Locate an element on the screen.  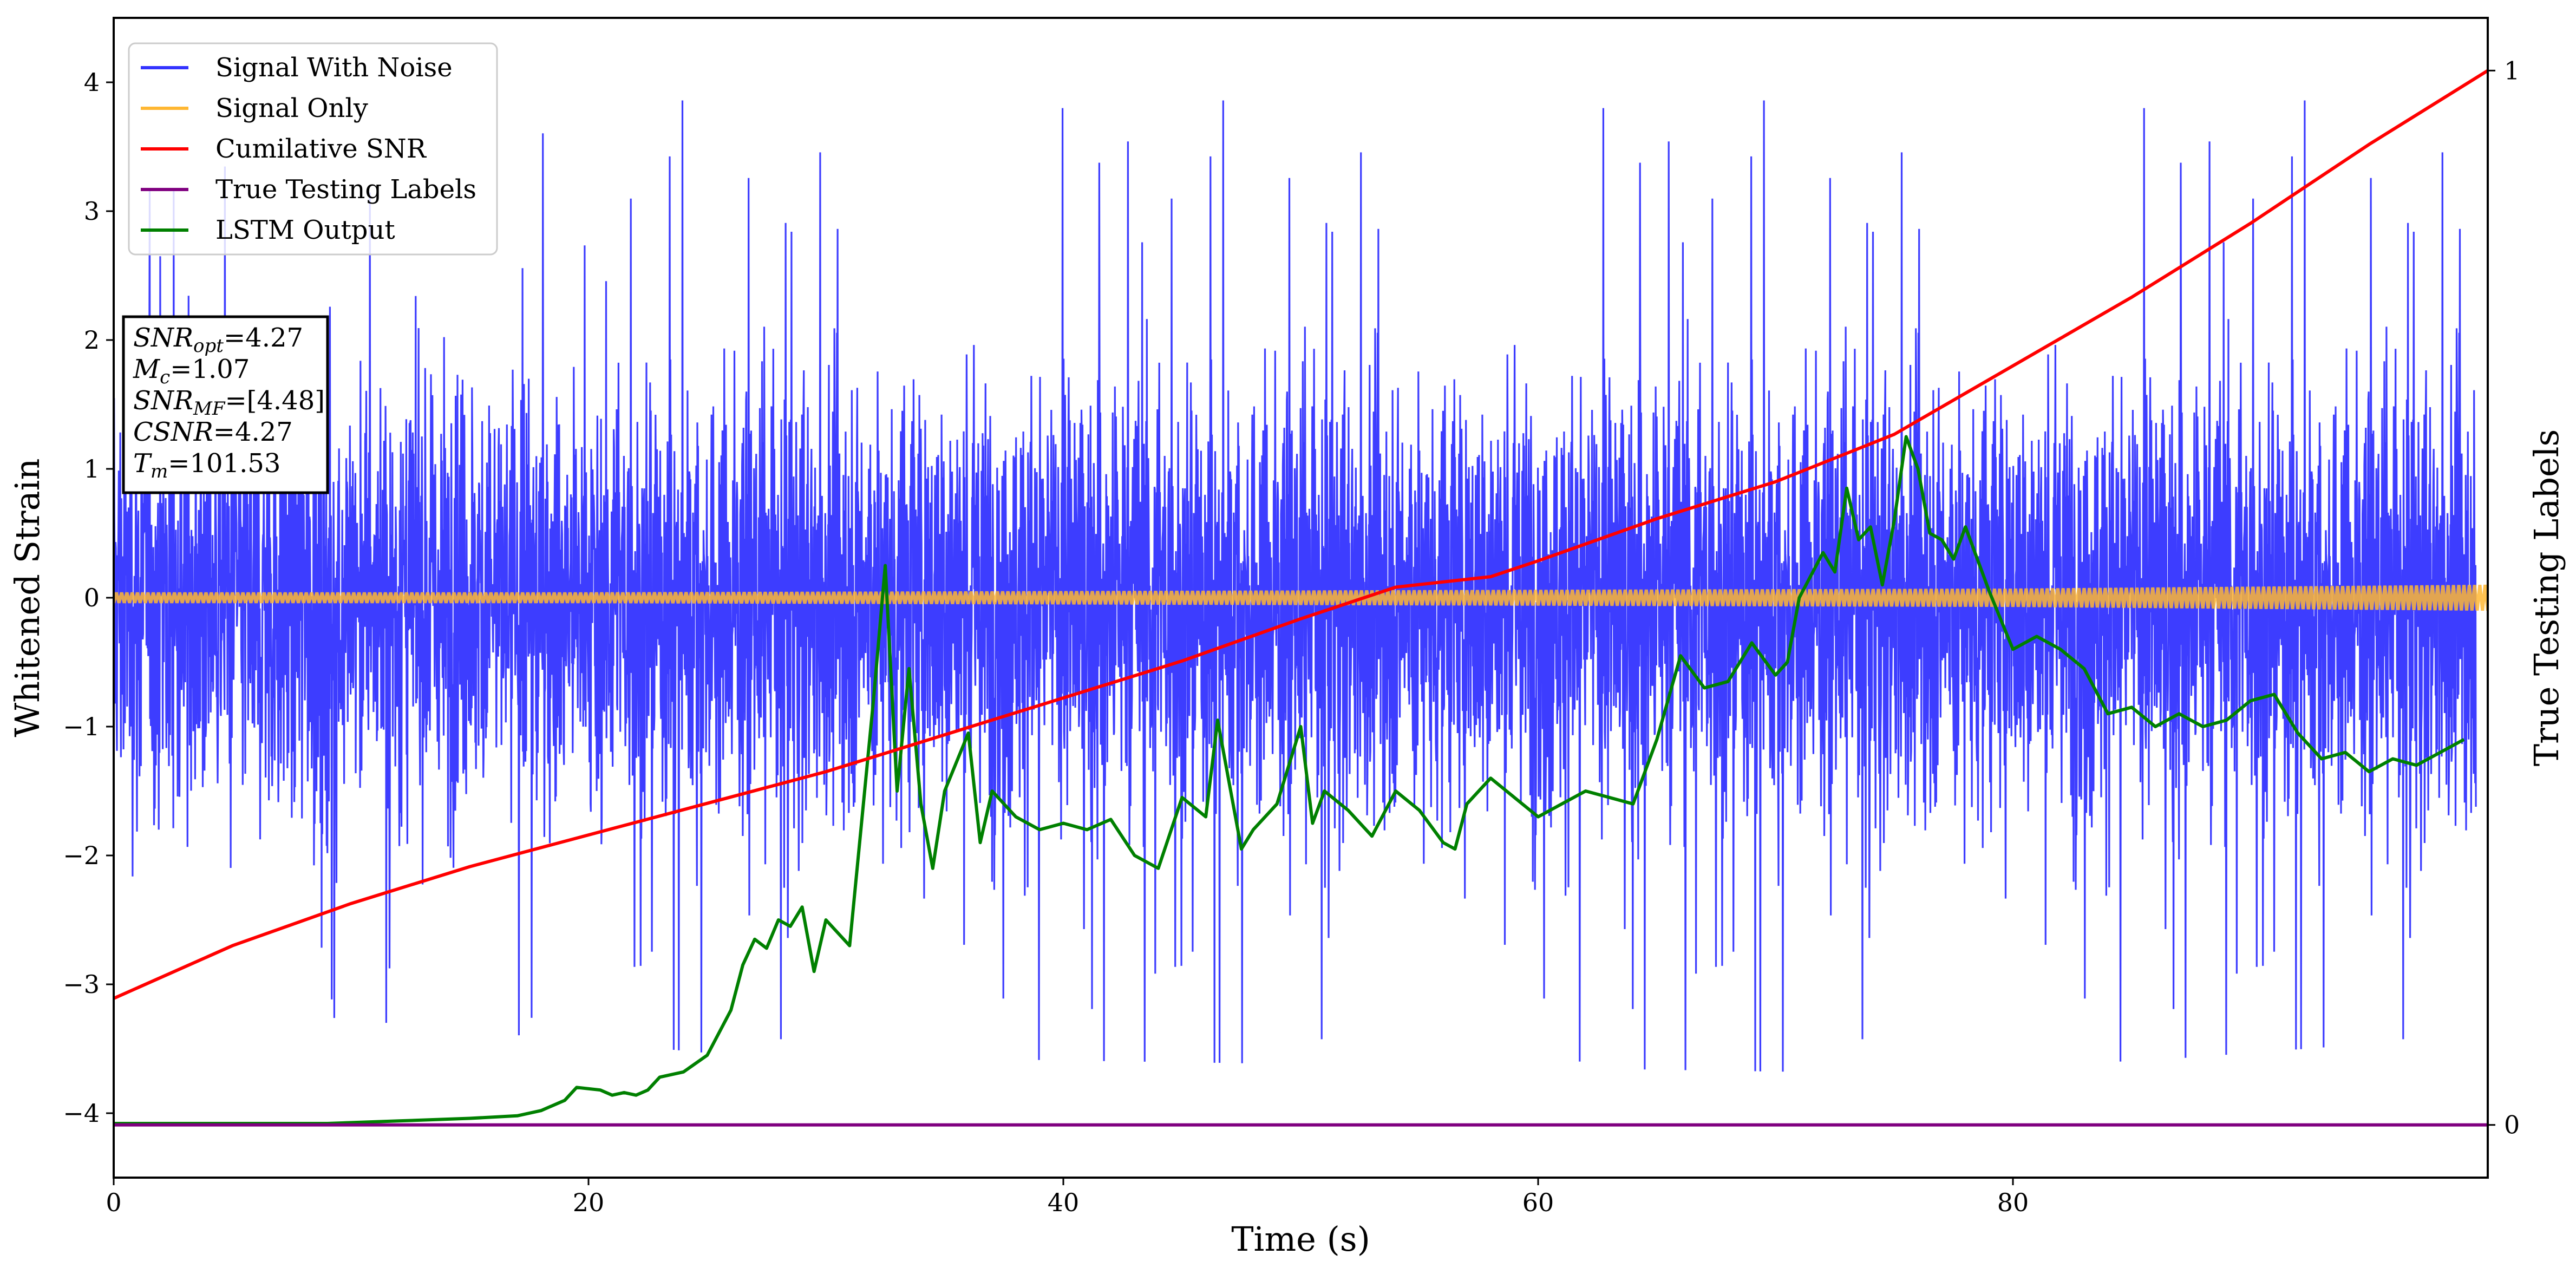
x-axis: 0 20 40 60 80 is located at coordinates (1067, 1197).